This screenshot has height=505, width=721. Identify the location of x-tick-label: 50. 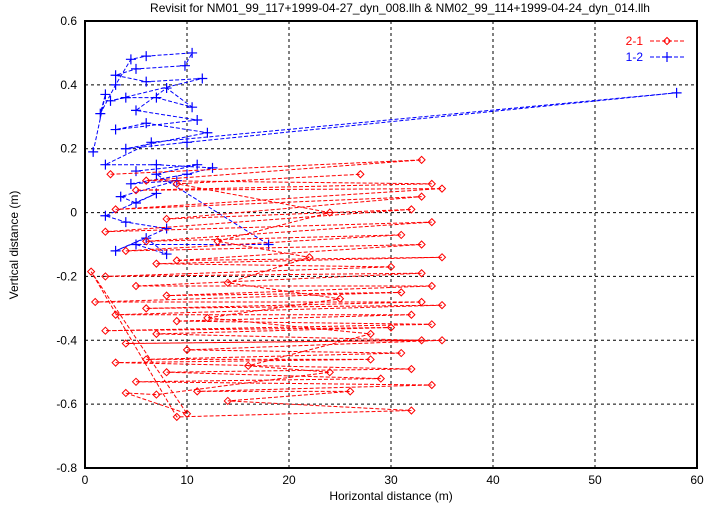
(595, 480).